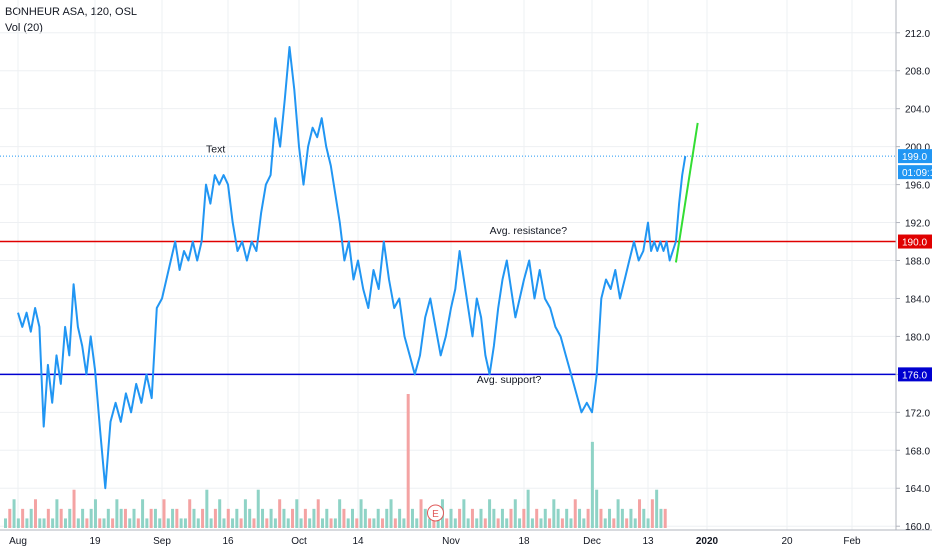 The height and width of the screenshot is (550, 932). What do you see at coordinates (592, 541) in the screenshot?
I see `x-tick-label: Dec` at bounding box center [592, 541].